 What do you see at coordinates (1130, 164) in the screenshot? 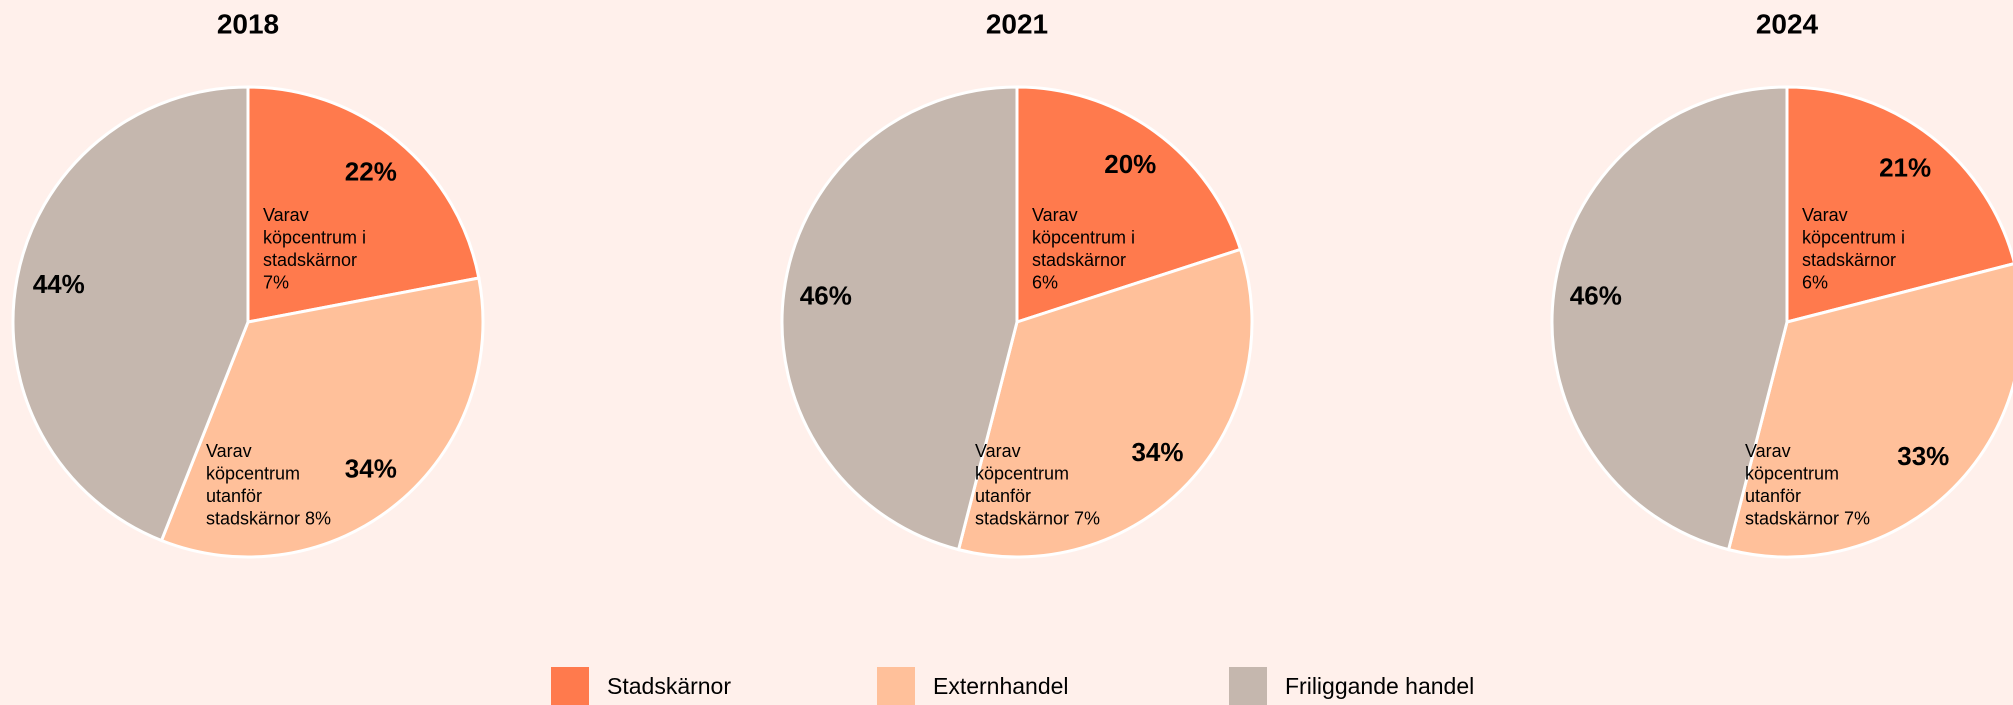
I see `slice-label: 20%` at bounding box center [1130, 164].